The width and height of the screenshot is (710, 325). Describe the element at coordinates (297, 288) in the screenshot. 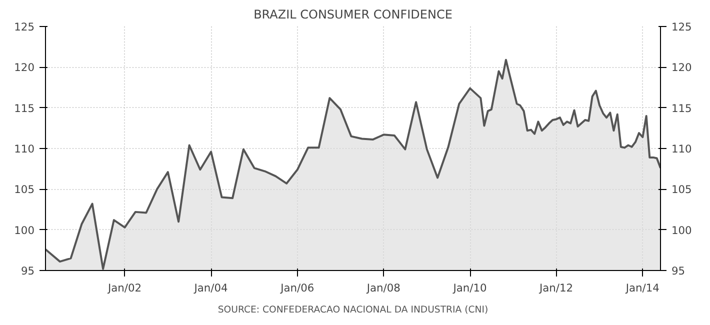

I see `x-tick-label: Jan/06` at that location.